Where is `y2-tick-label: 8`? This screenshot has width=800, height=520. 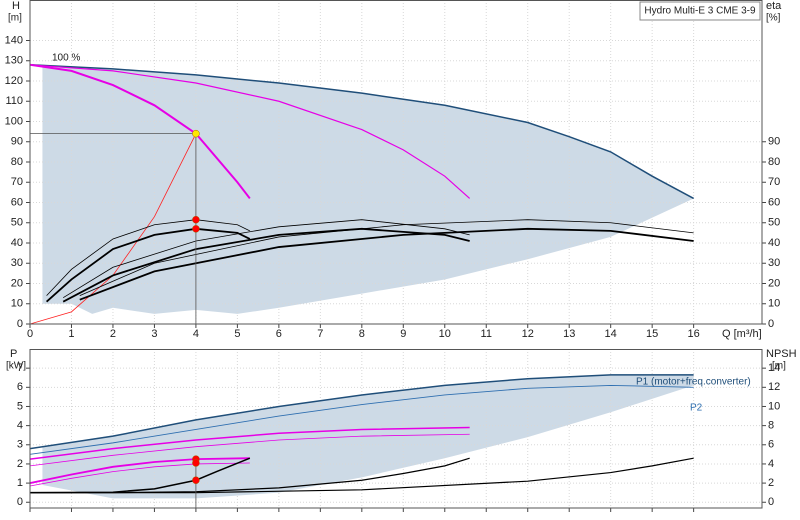
y2-tick-label: 8 is located at coordinates (771, 426).